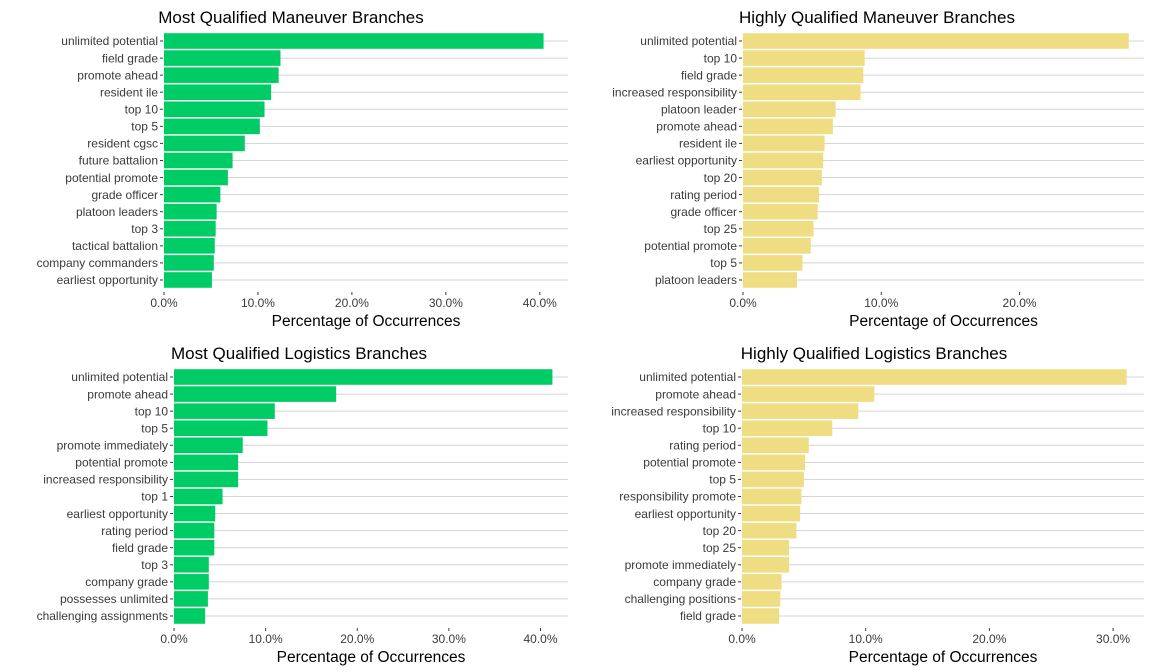 The image size is (1152, 672). I want to click on category-label: possesses unlimited, so click(114, 599).